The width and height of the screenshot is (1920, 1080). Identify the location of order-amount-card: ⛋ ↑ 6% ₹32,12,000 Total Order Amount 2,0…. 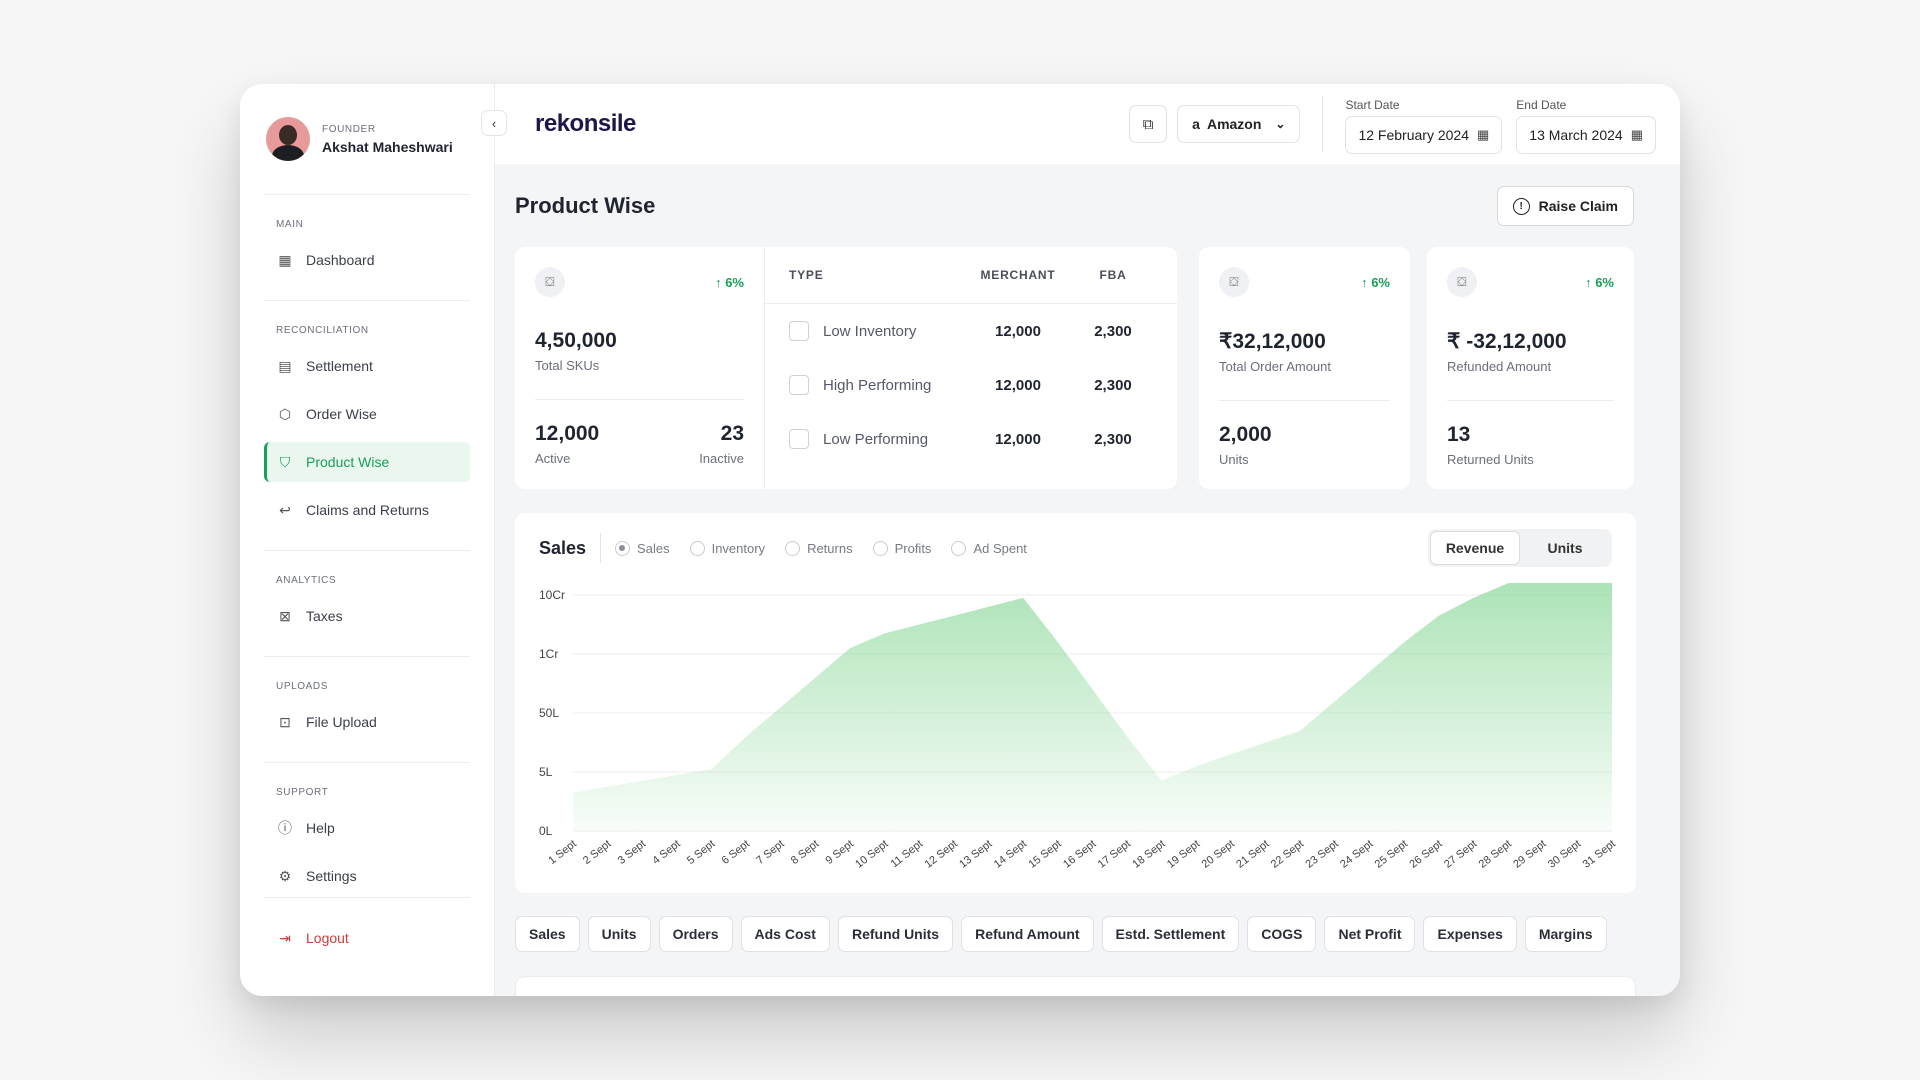
(1304, 368).